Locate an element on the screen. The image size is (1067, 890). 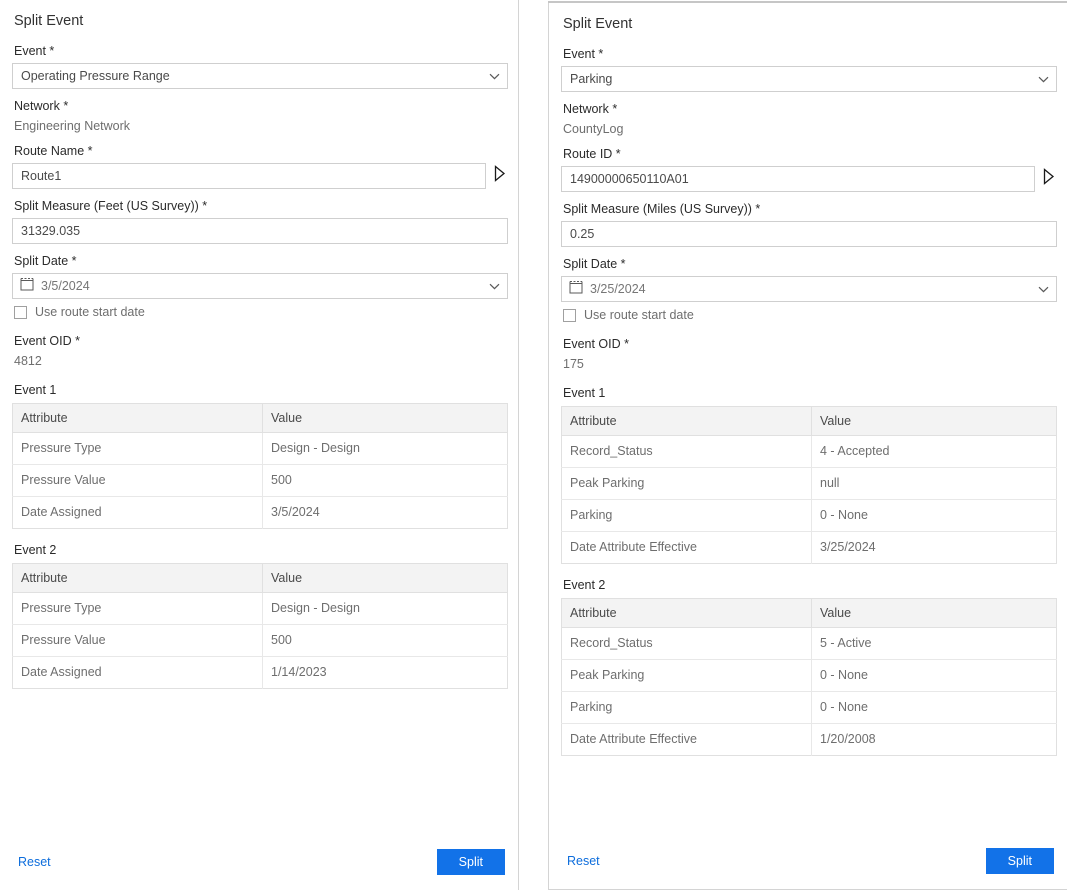
table-row: Peak Parking 0 - None is located at coordinates (809, 675).